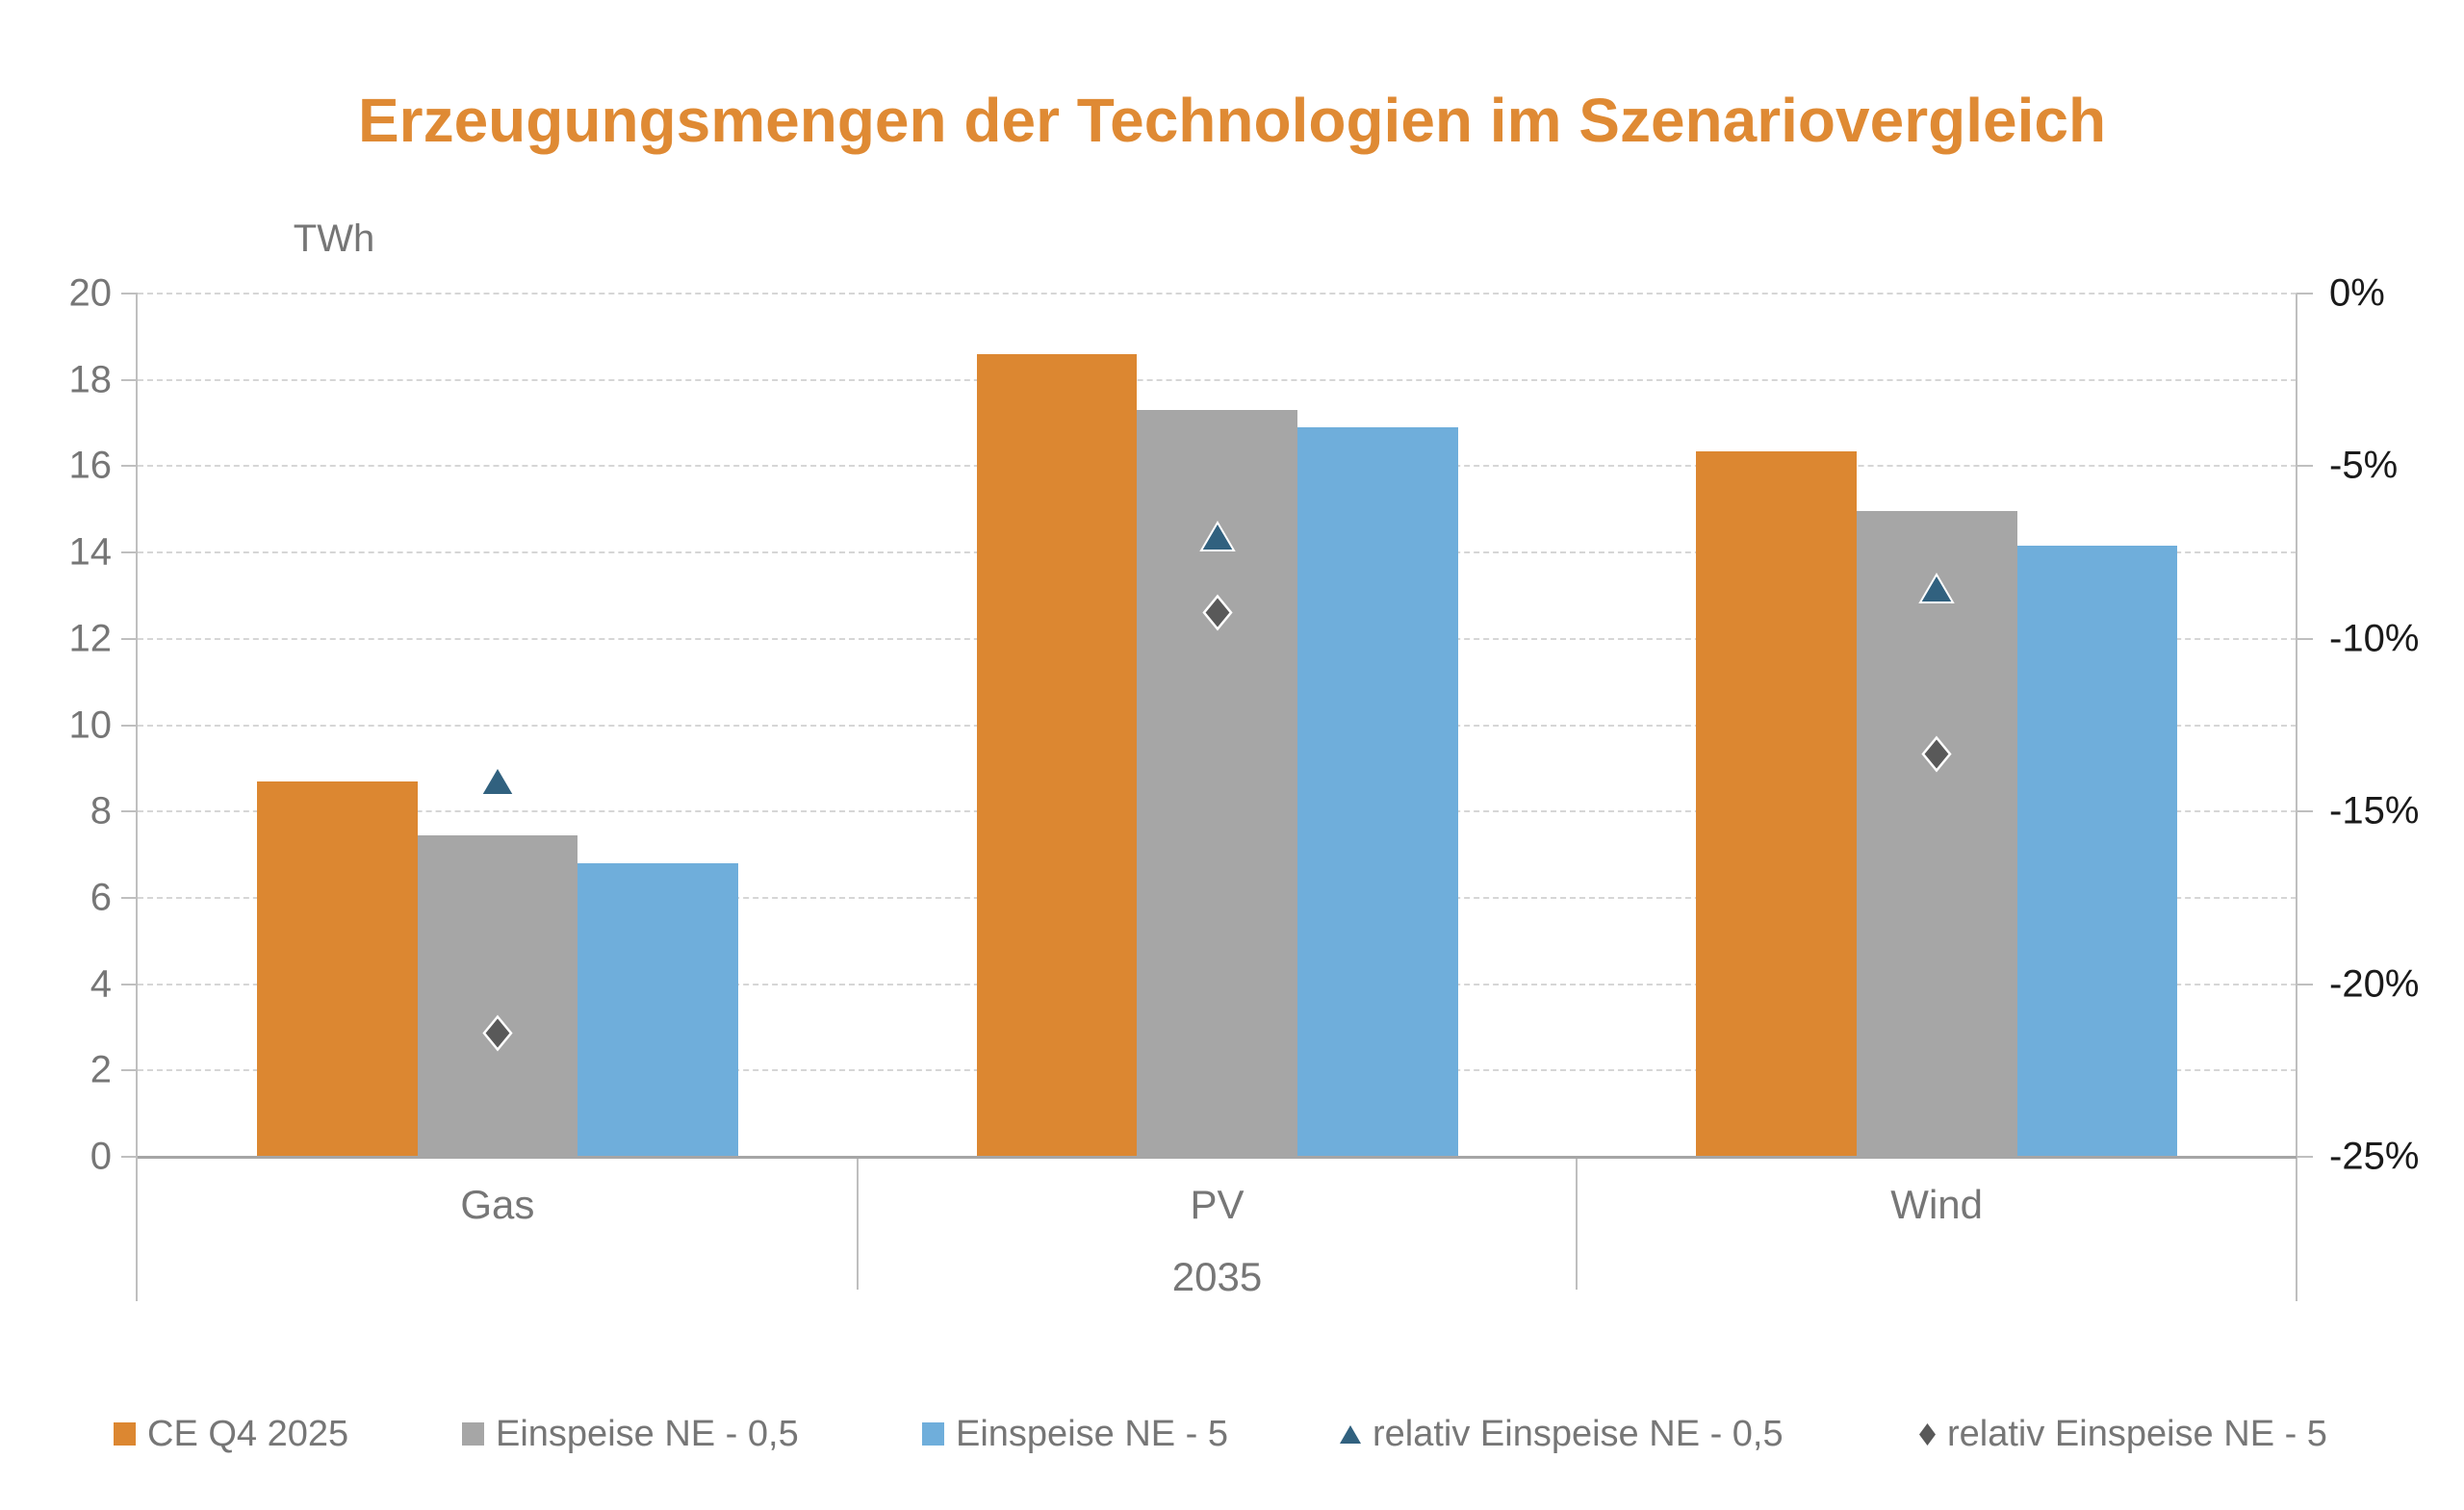 The width and height of the screenshot is (2464, 1510). Describe the element at coordinates (101, 1069) in the screenshot. I see `left-axis-tick-label: 2` at that location.